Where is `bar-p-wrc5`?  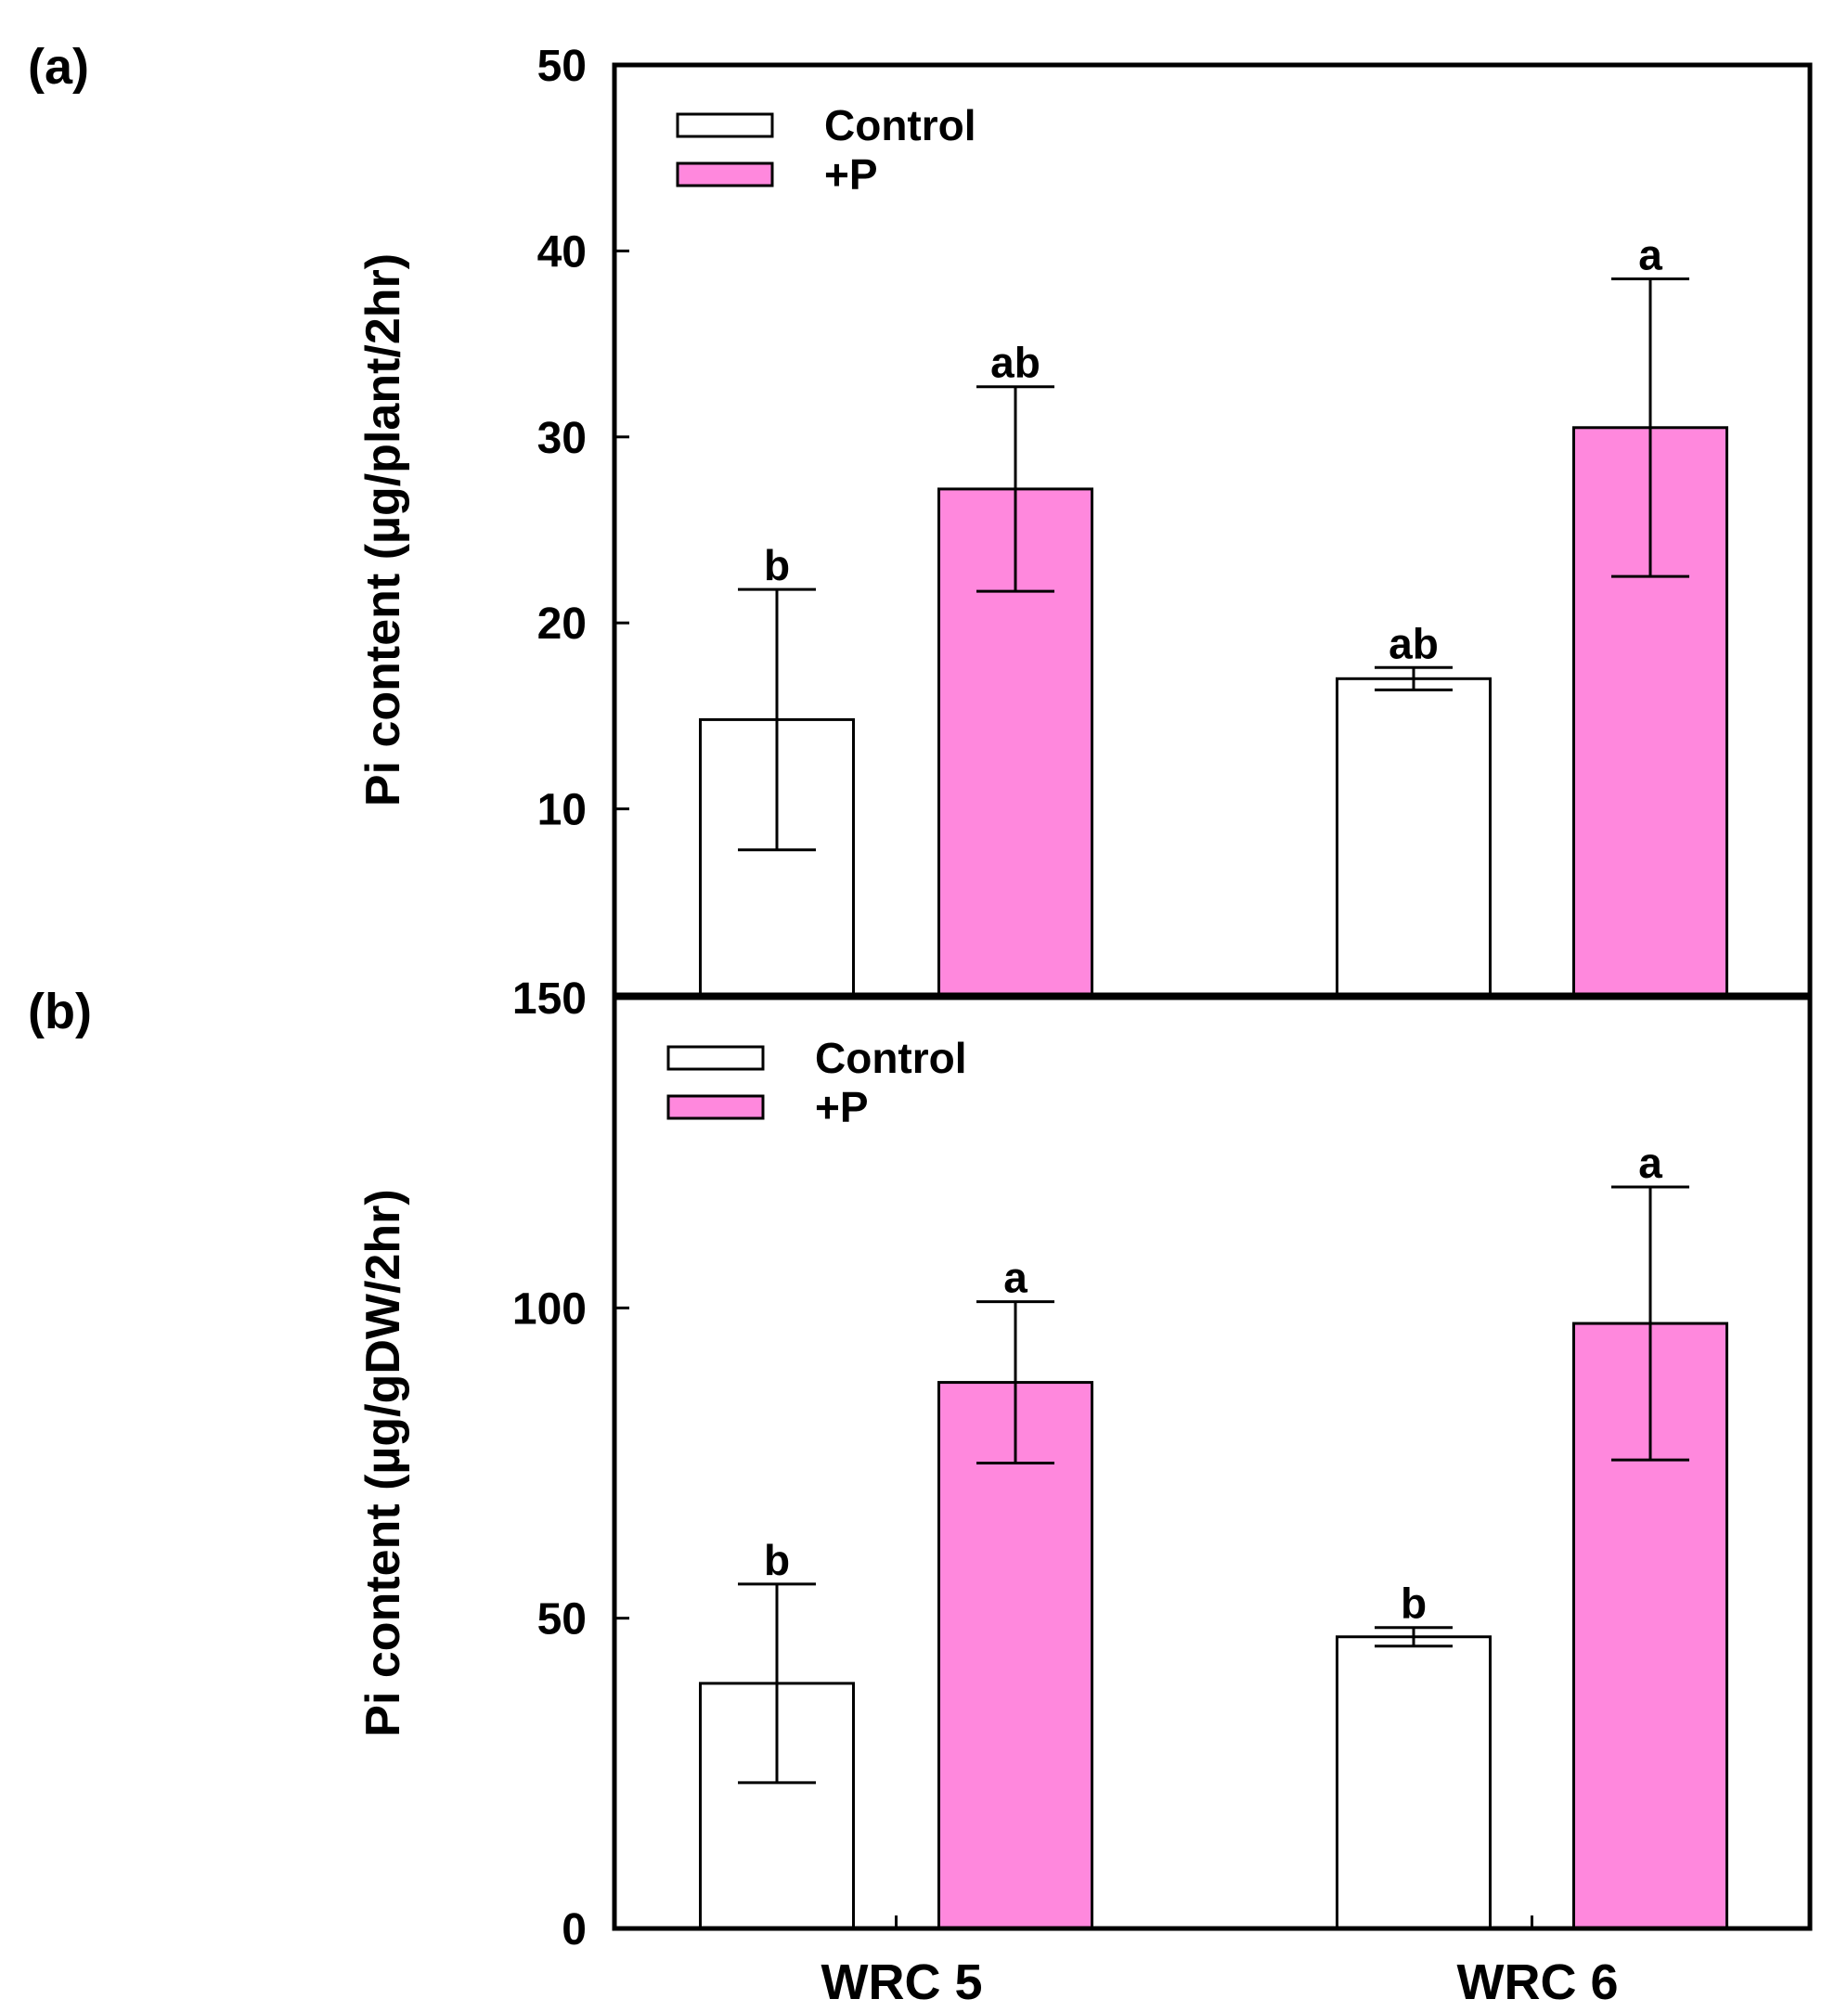 bar-p-wrc5 is located at coordinates (1015, 1655).